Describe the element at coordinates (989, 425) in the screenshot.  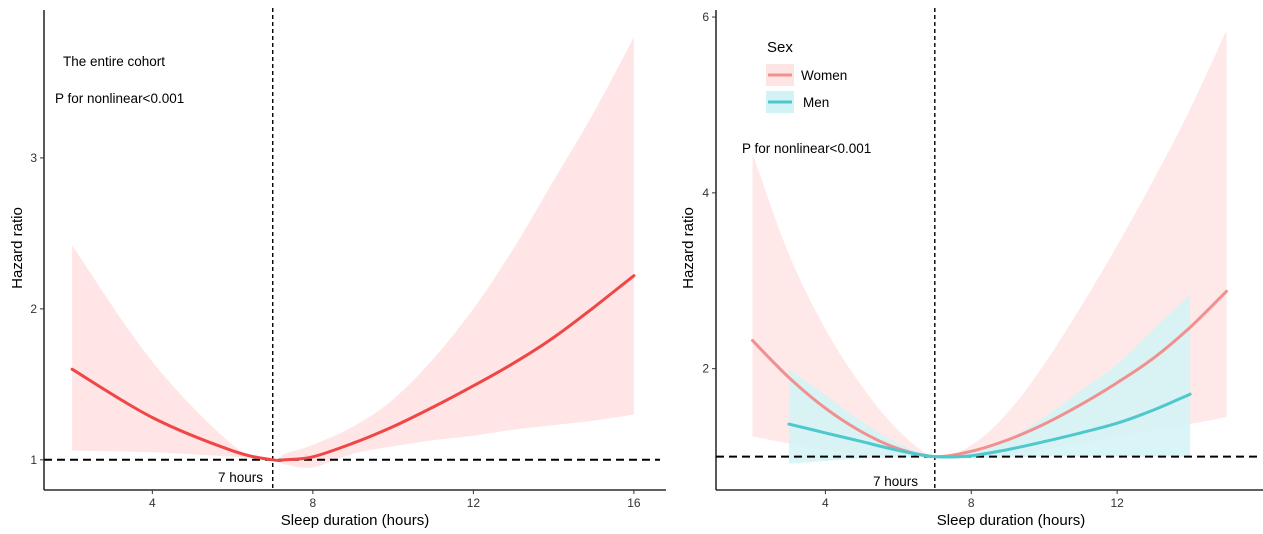
I see `series-line-men` at that location.